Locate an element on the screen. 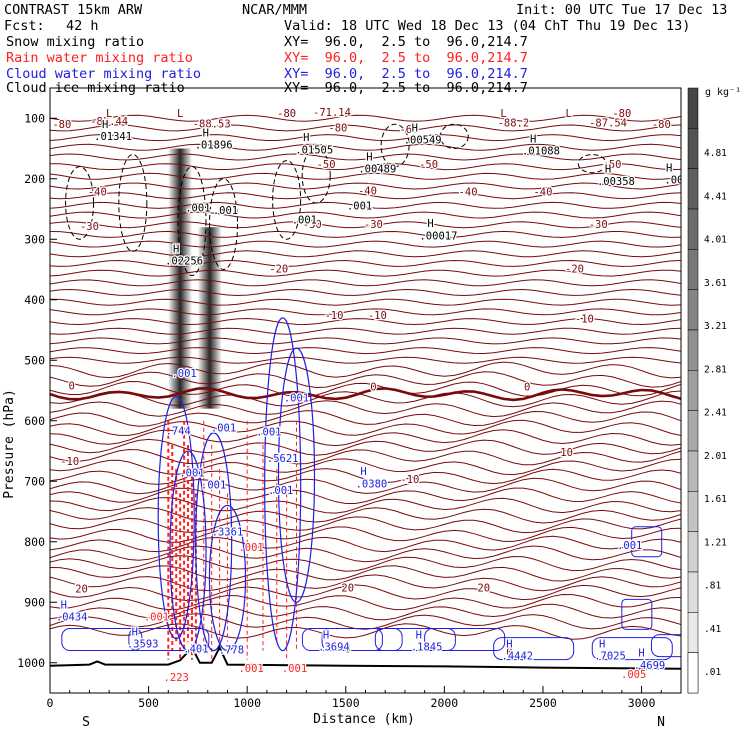 This screenshot has height=740, width=740. y-tick-label: 900 is located at coordinates (34, 602).